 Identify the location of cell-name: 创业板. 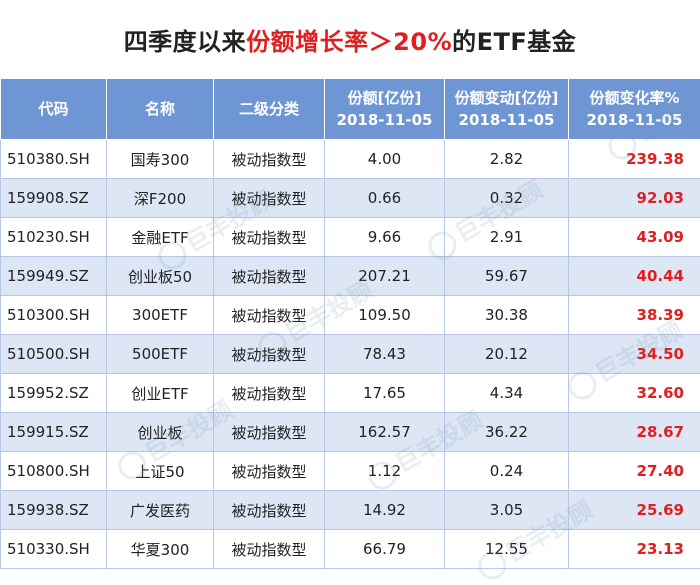
(160, 432).